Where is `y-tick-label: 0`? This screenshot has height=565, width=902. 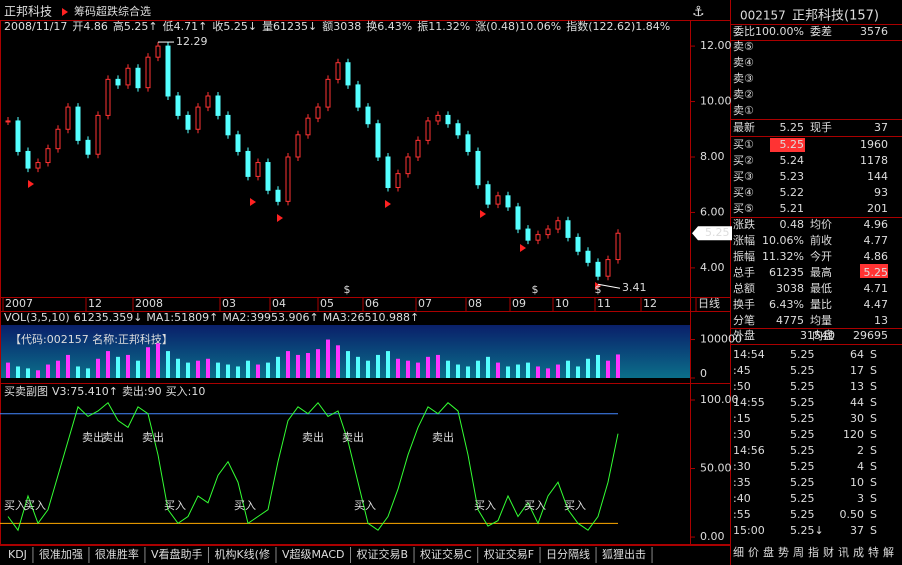
y-tick-label: 0 is located at coordinates (703, 373).